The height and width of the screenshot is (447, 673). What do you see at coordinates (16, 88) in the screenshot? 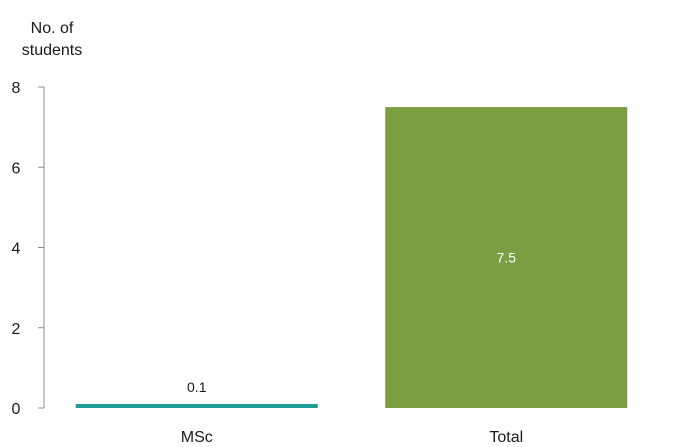
I see `y-tick-label: 8` at bounding box center [16, 88].